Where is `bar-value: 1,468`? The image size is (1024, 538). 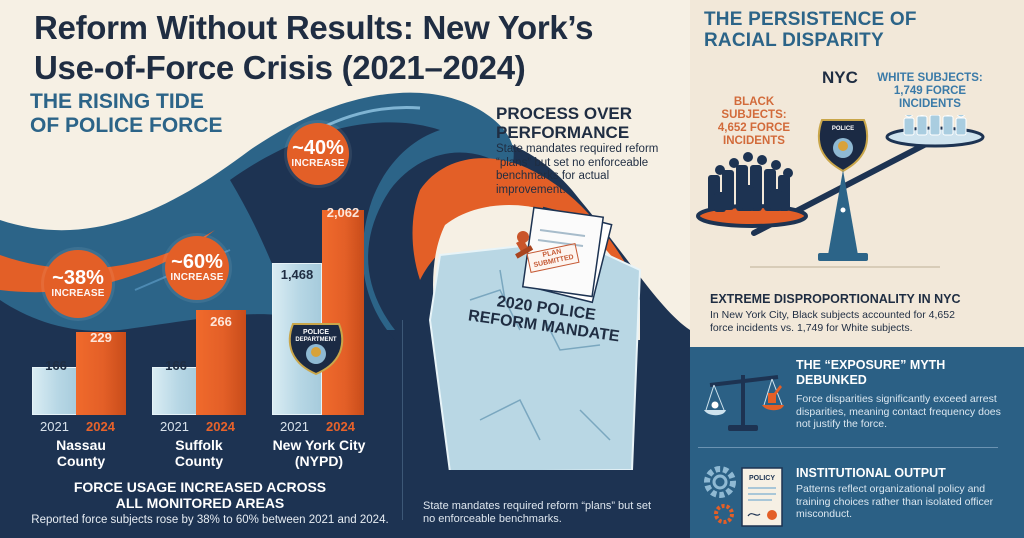
bar-value: 1,468 is located at coordinates (297, 274).